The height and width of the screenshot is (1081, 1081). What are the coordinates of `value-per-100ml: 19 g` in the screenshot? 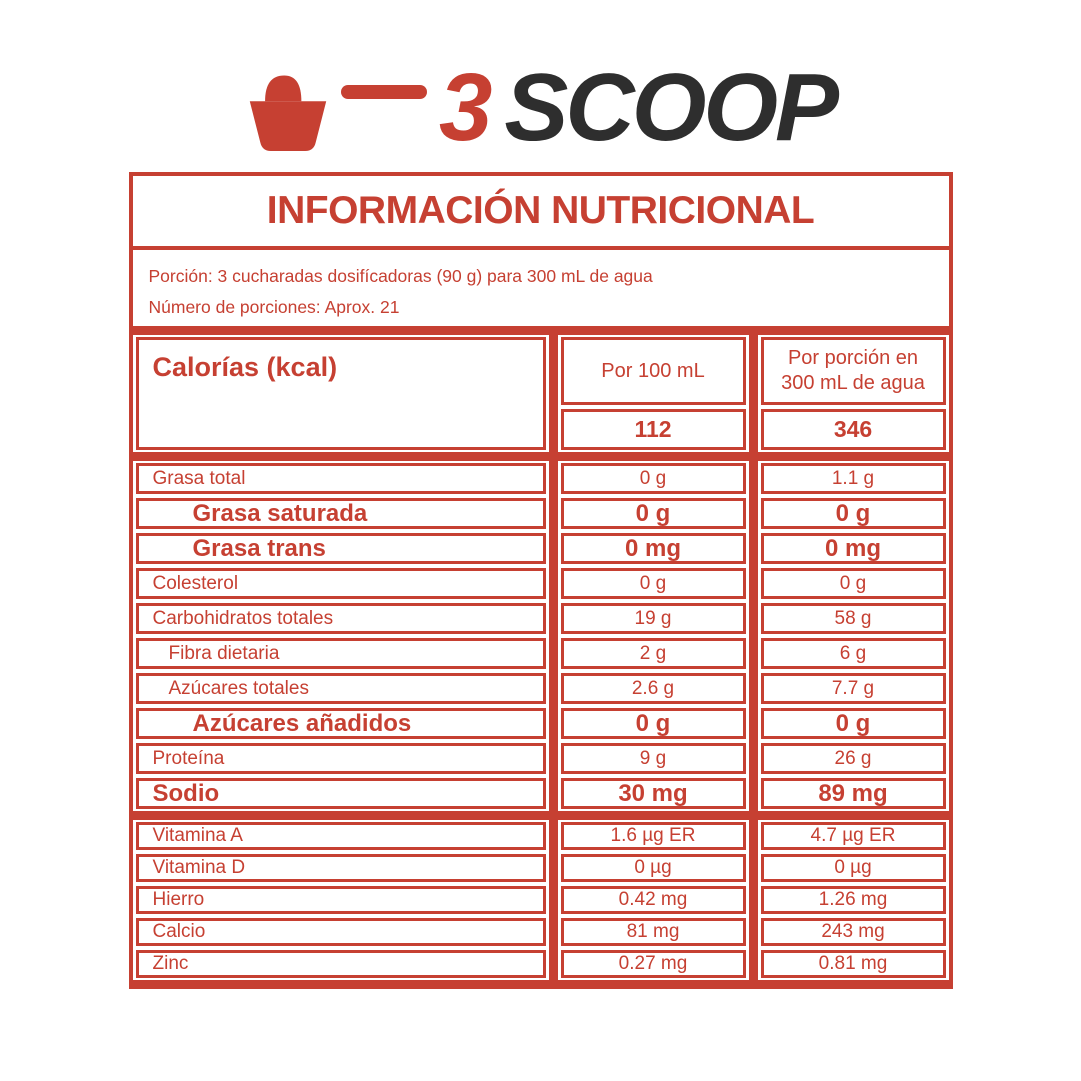 It's located at (653, 618).